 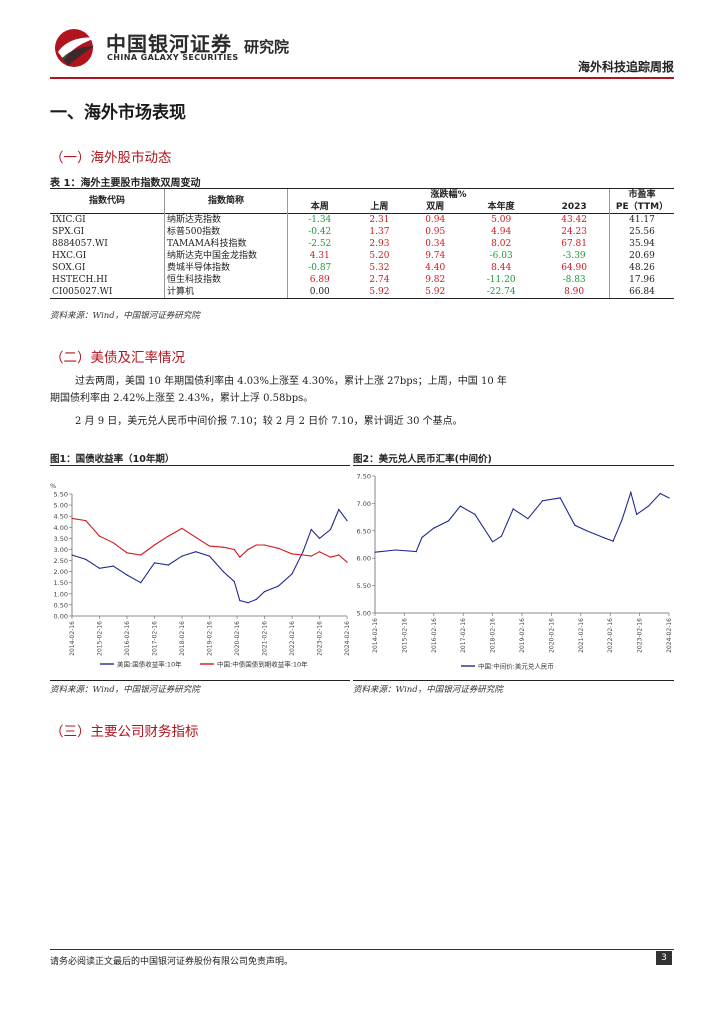 I want to click on cell-this-week: 6.89, so click(x=319, y=280).